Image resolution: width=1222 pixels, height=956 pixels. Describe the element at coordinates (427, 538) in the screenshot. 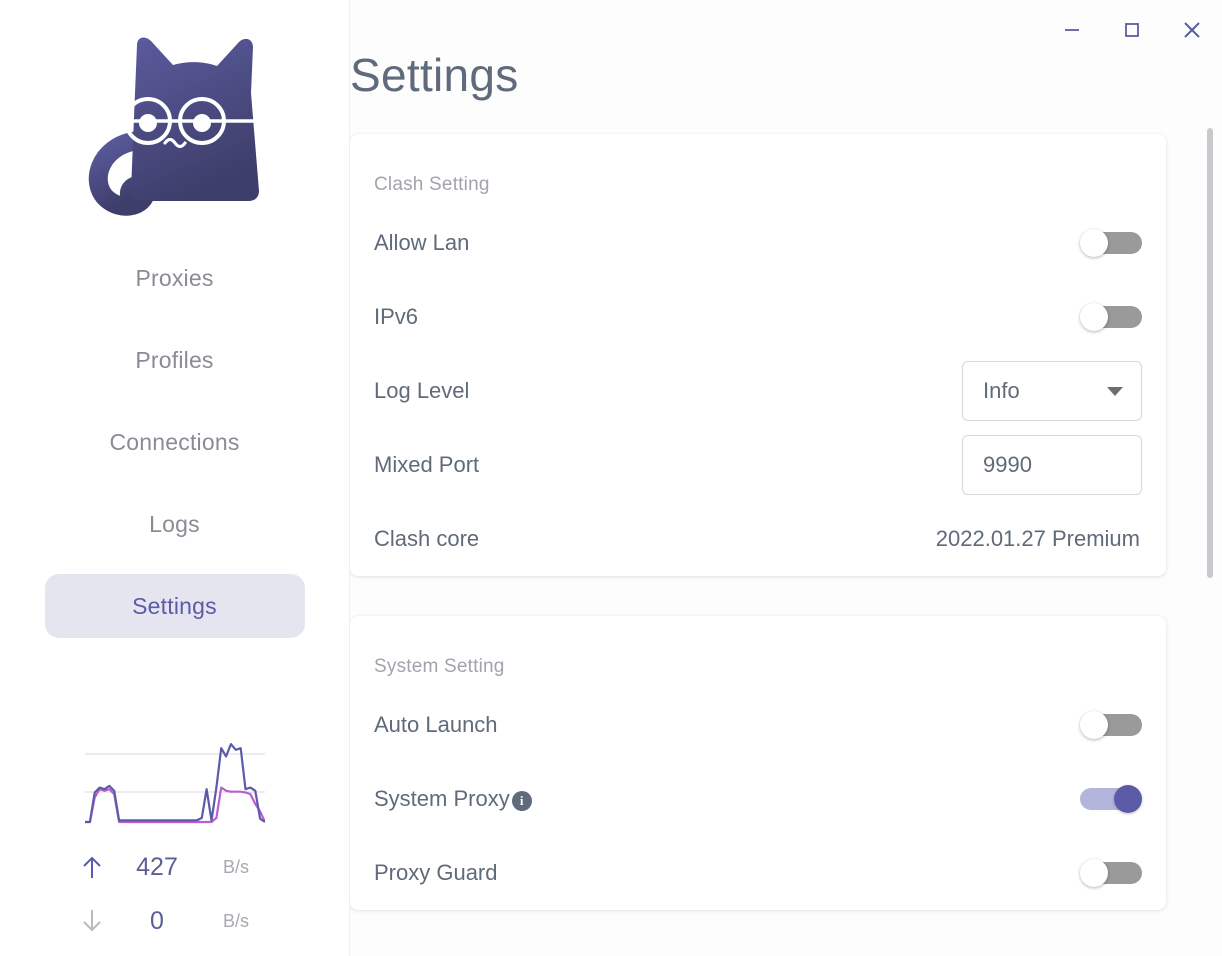

I see `setting-label: Clash core` at that location.